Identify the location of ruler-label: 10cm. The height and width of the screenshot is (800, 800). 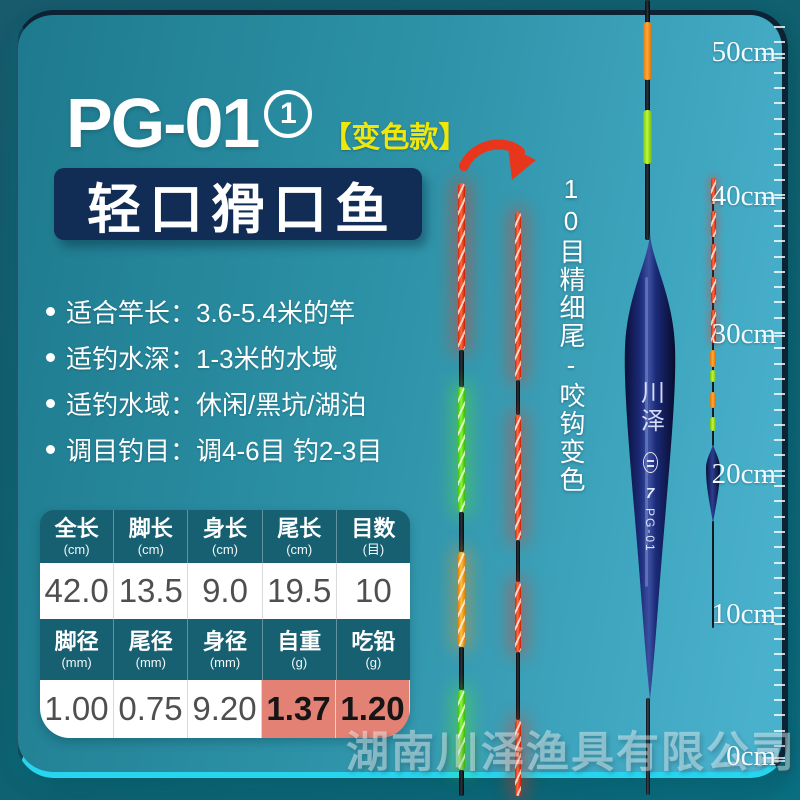
(743, 614).